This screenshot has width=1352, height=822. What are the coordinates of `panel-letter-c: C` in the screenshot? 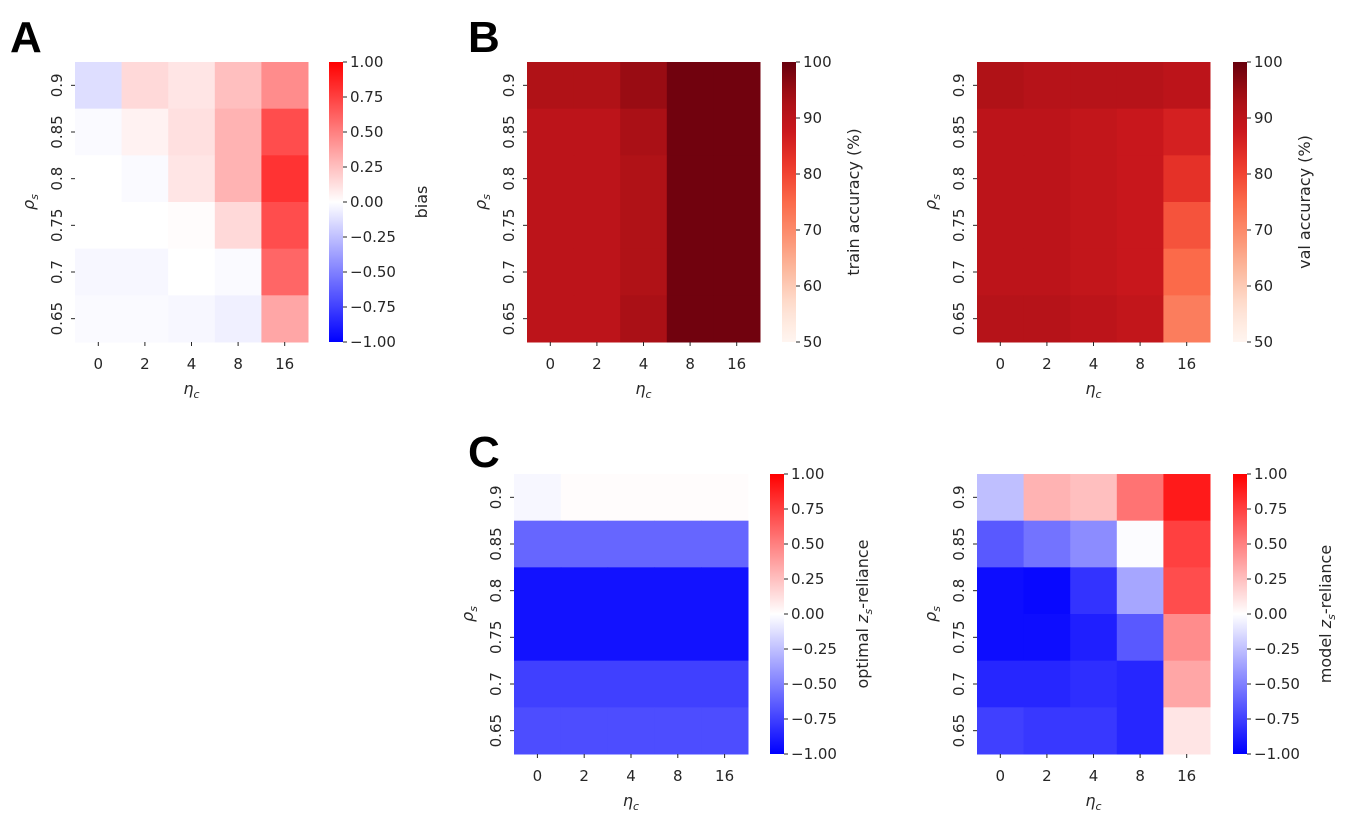 It's located at (484, 452).